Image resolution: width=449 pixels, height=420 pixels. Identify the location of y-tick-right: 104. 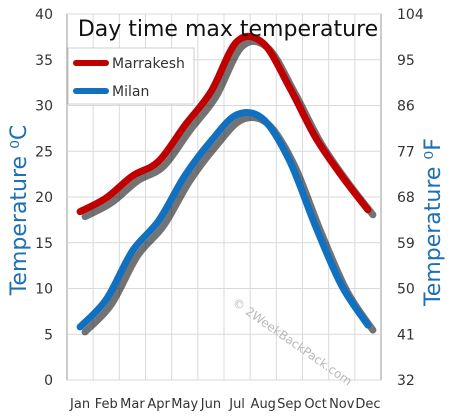
(410, 15).